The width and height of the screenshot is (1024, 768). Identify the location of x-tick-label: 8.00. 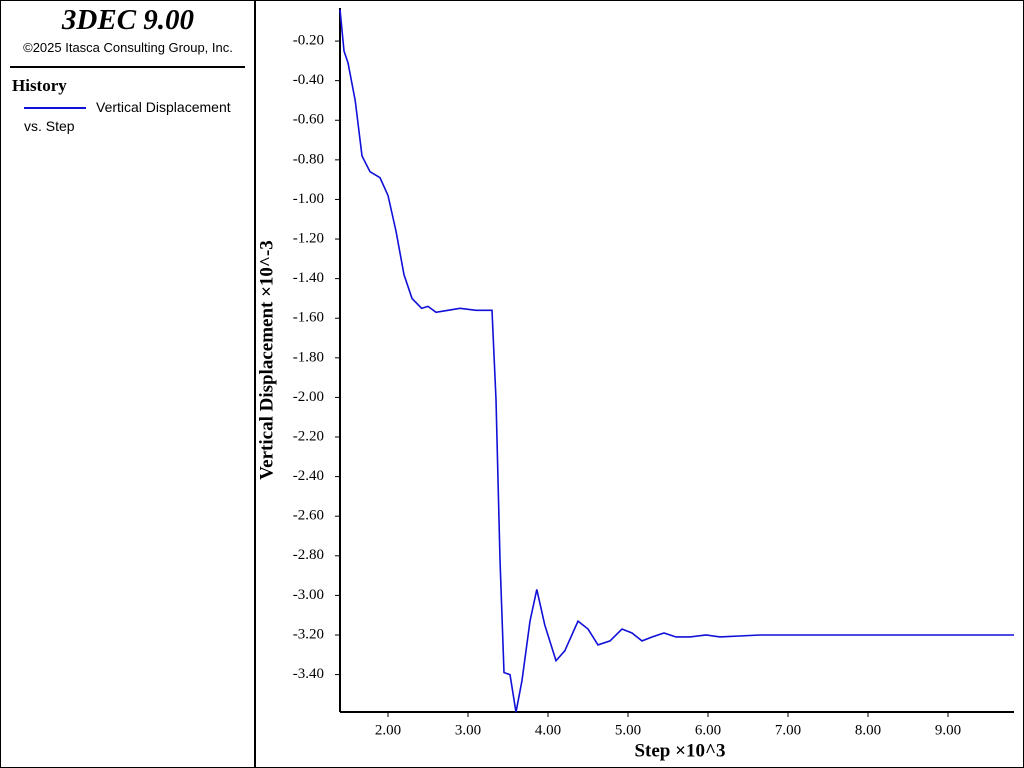
(868, 730).